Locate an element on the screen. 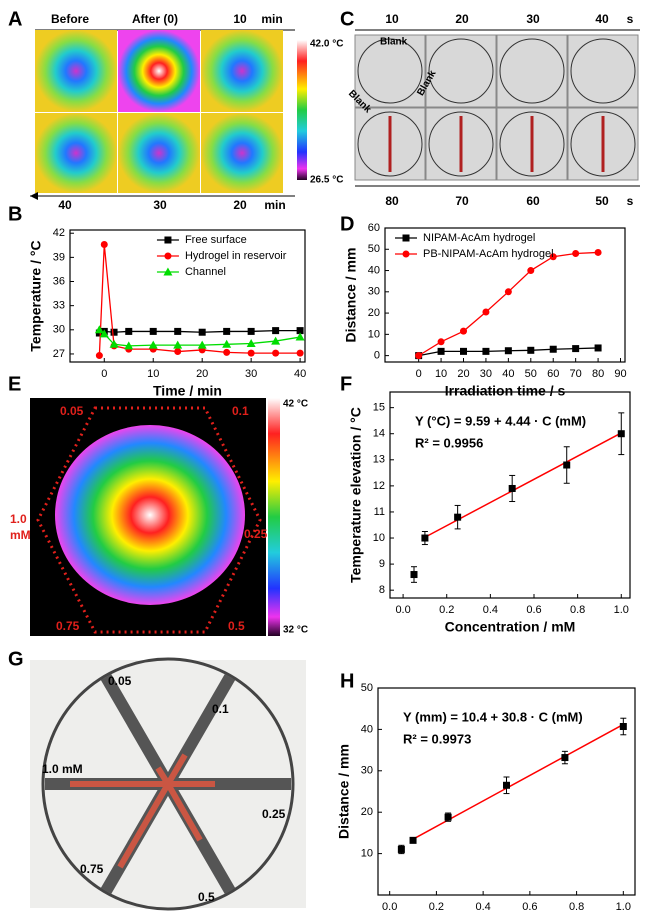  colorbar-label: 32 °C is located at coordinates (295, 630).